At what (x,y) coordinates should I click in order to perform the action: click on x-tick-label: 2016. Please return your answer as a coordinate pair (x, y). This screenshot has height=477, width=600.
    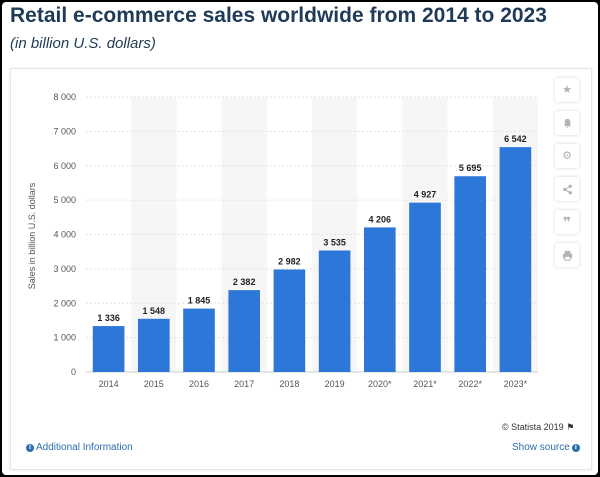
    Looking at the image, I should click on (199, 384).